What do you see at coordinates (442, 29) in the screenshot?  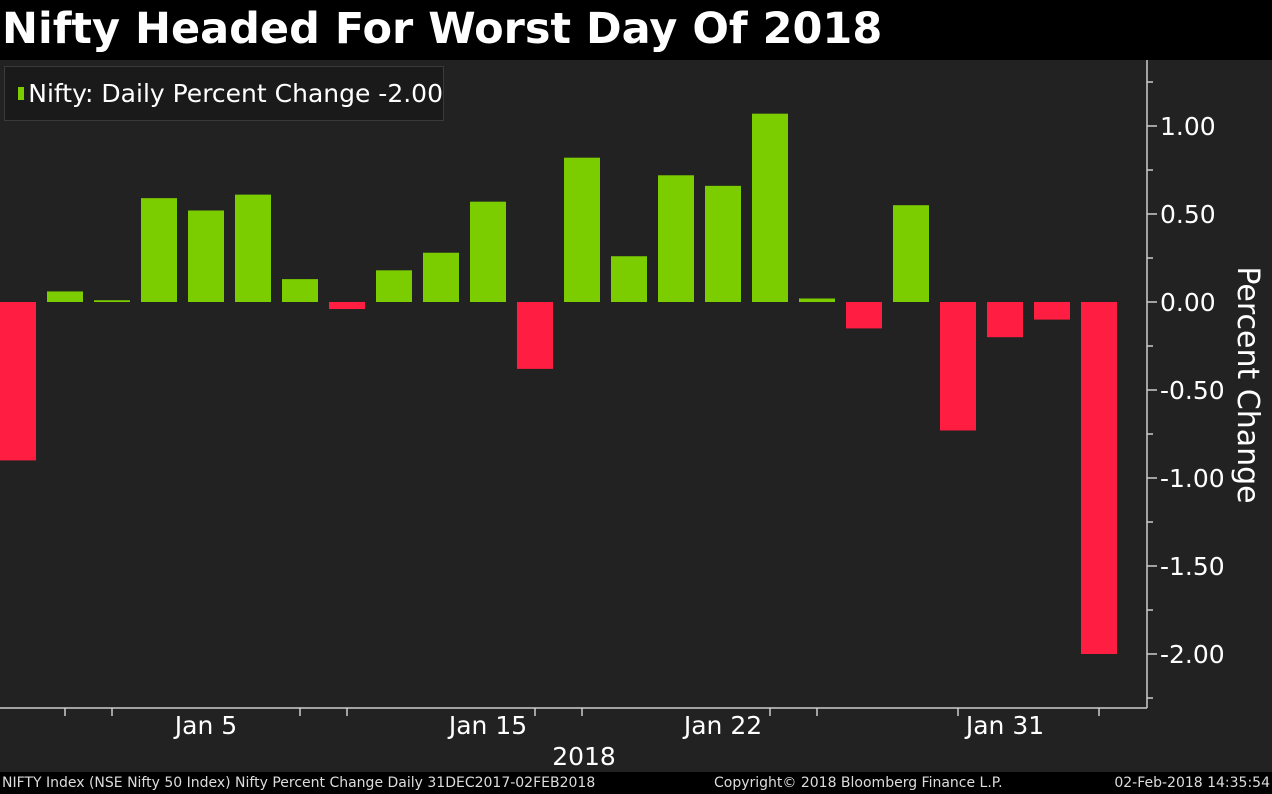 I see `chart-title: Nifty Headed For Worst Day Of 2018` at bounding box center [442, 29].